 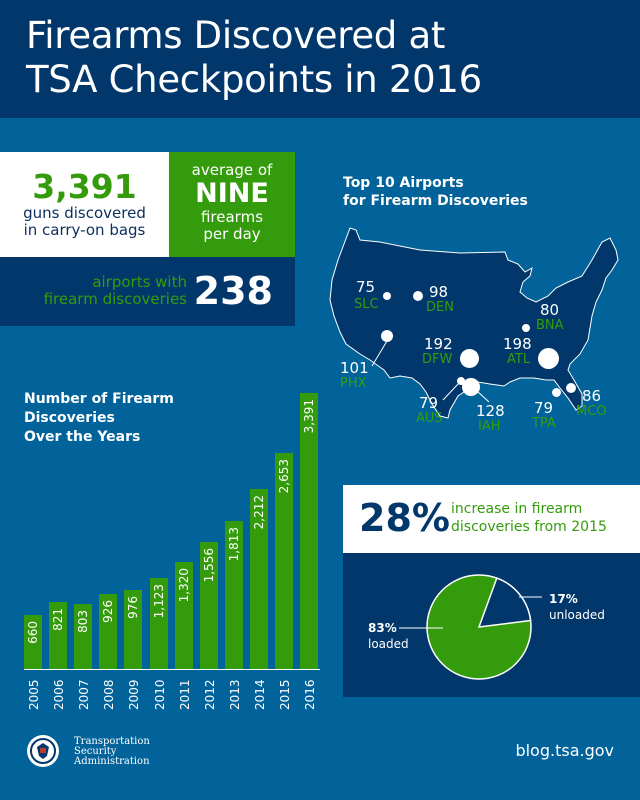 I want to click on airports-count-panel: airports with firearm discoveries 238, so click(x=147, y=291).